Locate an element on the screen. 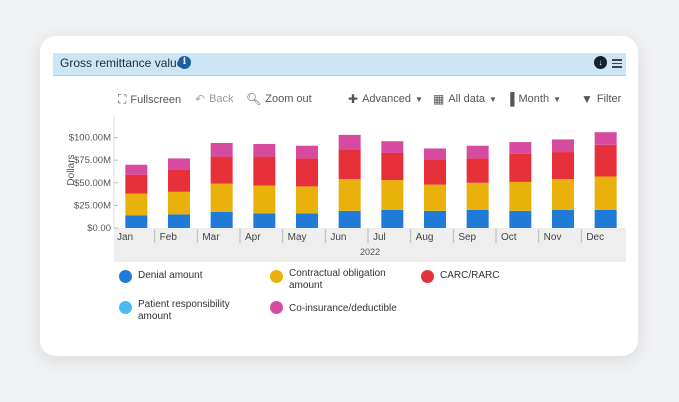 This screenshot has width=679, height=402. fullscreen-icon: ⛶ is located at coordinates (122, 99).